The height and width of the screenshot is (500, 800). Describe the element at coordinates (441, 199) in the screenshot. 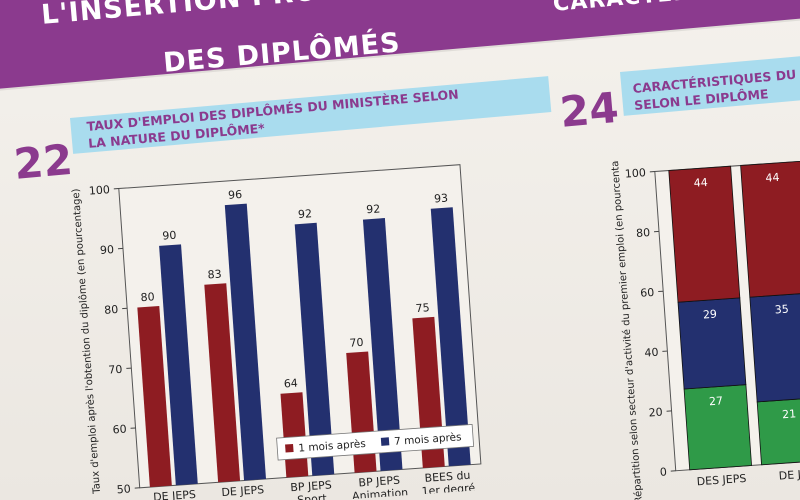

I see `bar-value-label: 93` at that location.